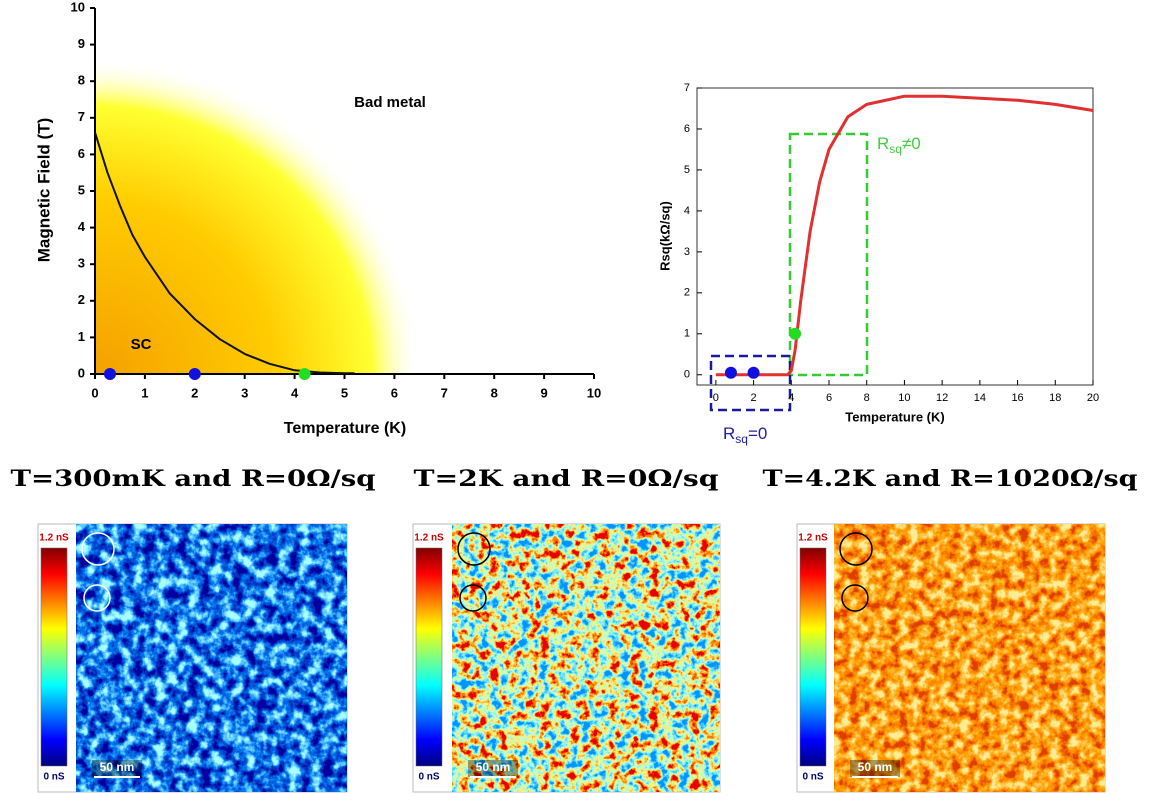 This screenshot has height=796, width=1153. What do you see at coordinates (344, 392) in the screenshot?
I see `x-tick-label: 5` at bounding box center [344, 392].